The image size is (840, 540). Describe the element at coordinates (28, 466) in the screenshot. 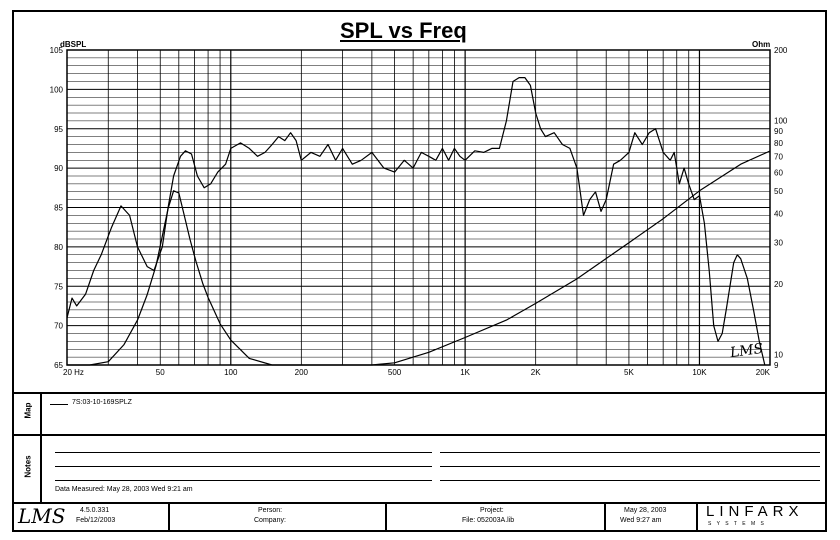

I see `notes-section-label: Notes` at that location.